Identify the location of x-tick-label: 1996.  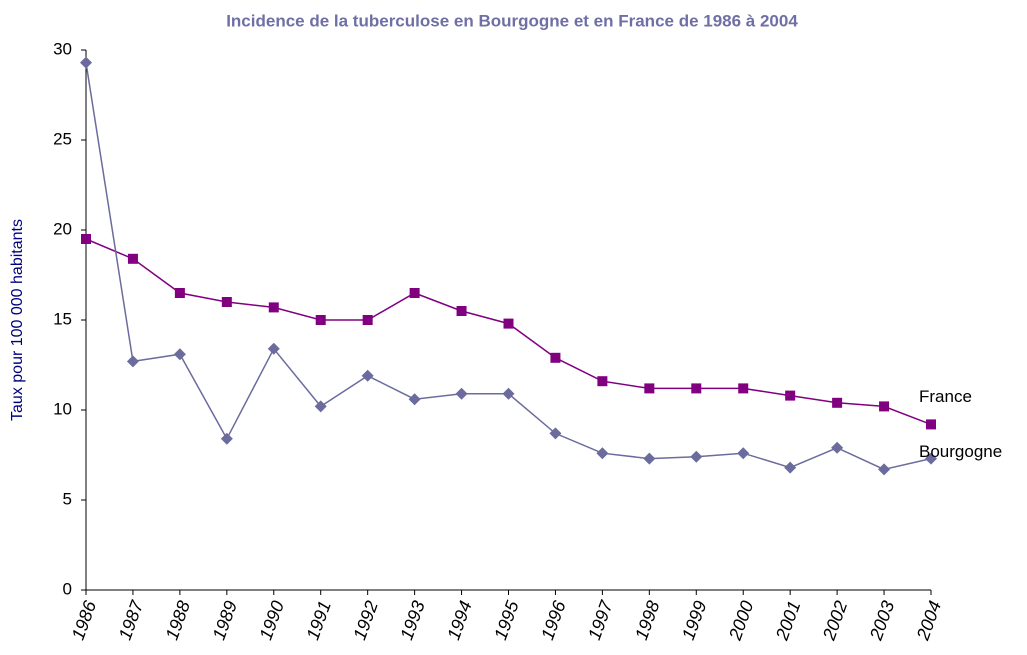
(553, 619).